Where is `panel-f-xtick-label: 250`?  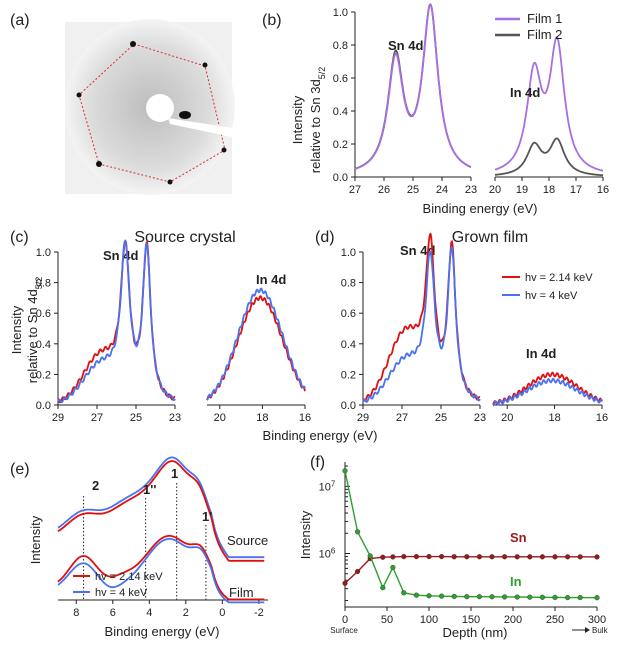 panel-f-xtick-label: 250 is located at coordinates (555, 620).